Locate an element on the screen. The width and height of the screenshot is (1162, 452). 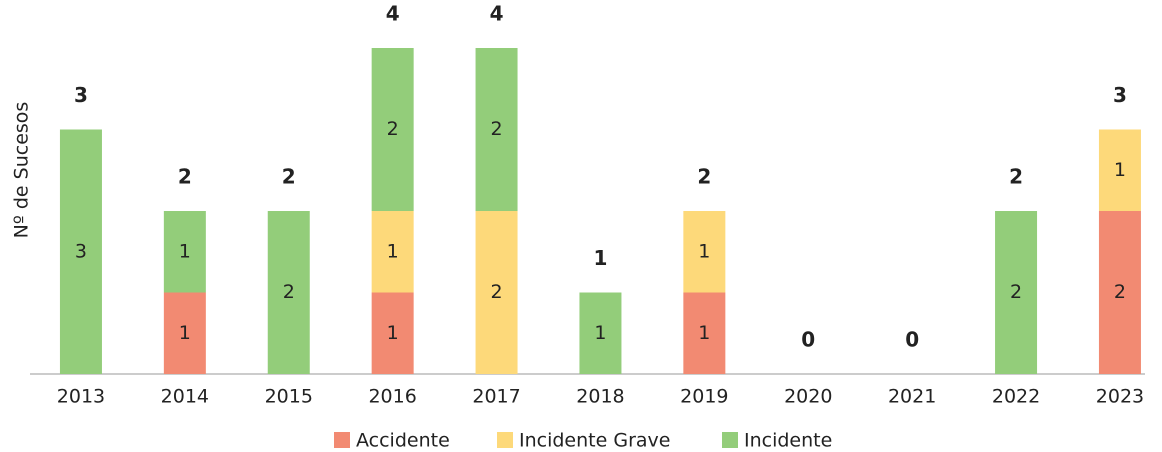
x-tick-label: 2014 is located at coordinates (185, 397).